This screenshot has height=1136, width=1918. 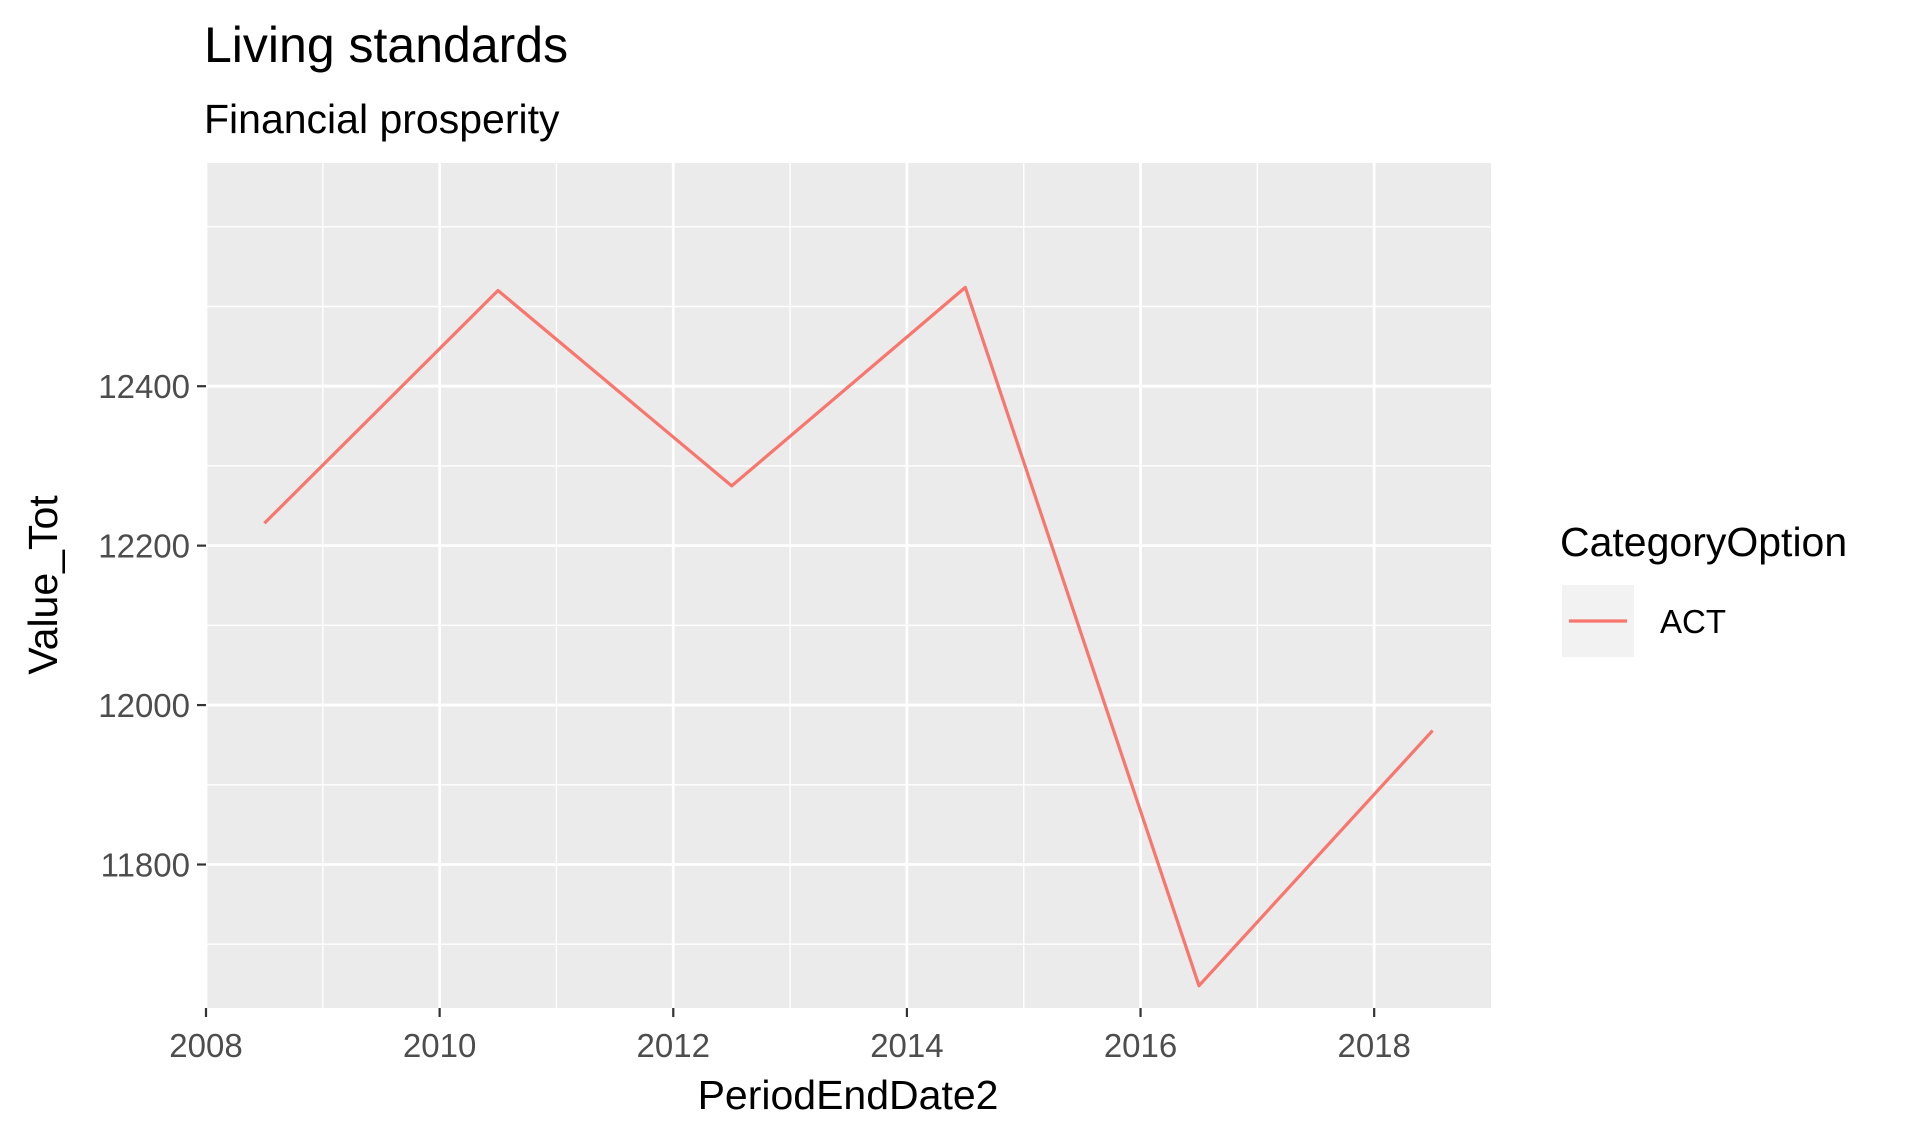 What do you see at coordinates (152, 626) in the screenshot?
I see `y-axis: 11800 12000 12200 12400` at bounding box center [152, 626].